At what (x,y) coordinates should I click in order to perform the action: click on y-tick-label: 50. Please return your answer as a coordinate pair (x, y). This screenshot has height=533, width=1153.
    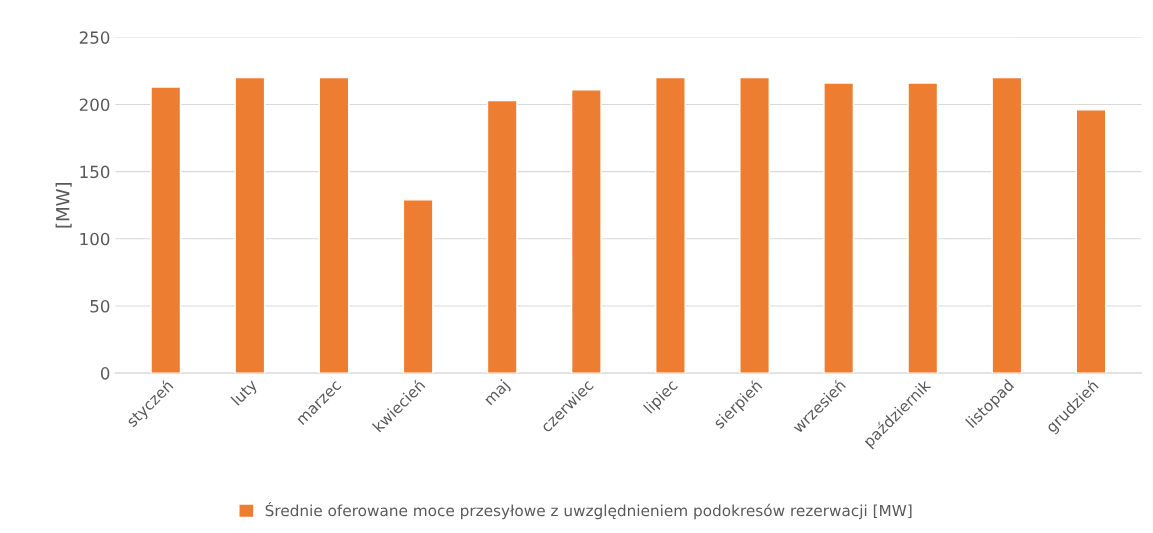
    Looking at the image, I should click on (100, 306).